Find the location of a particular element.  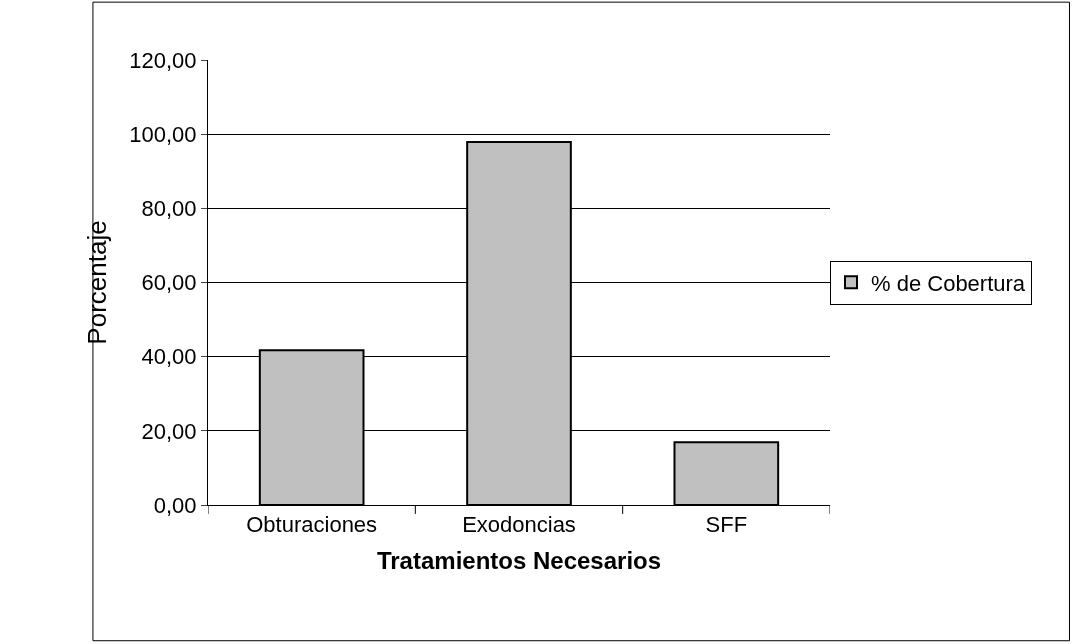

x-axis-title: Tratamientos Necesarios is located at coordinates (519, 560).